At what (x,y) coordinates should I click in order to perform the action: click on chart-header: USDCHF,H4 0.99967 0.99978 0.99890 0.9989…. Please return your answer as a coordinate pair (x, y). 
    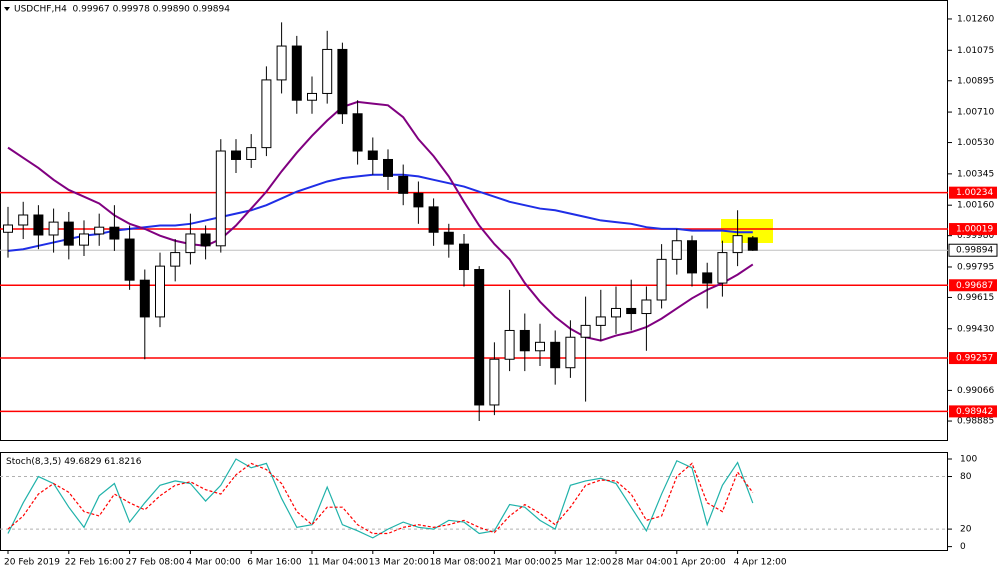
    Looking at the image, I should click on (122, 10).